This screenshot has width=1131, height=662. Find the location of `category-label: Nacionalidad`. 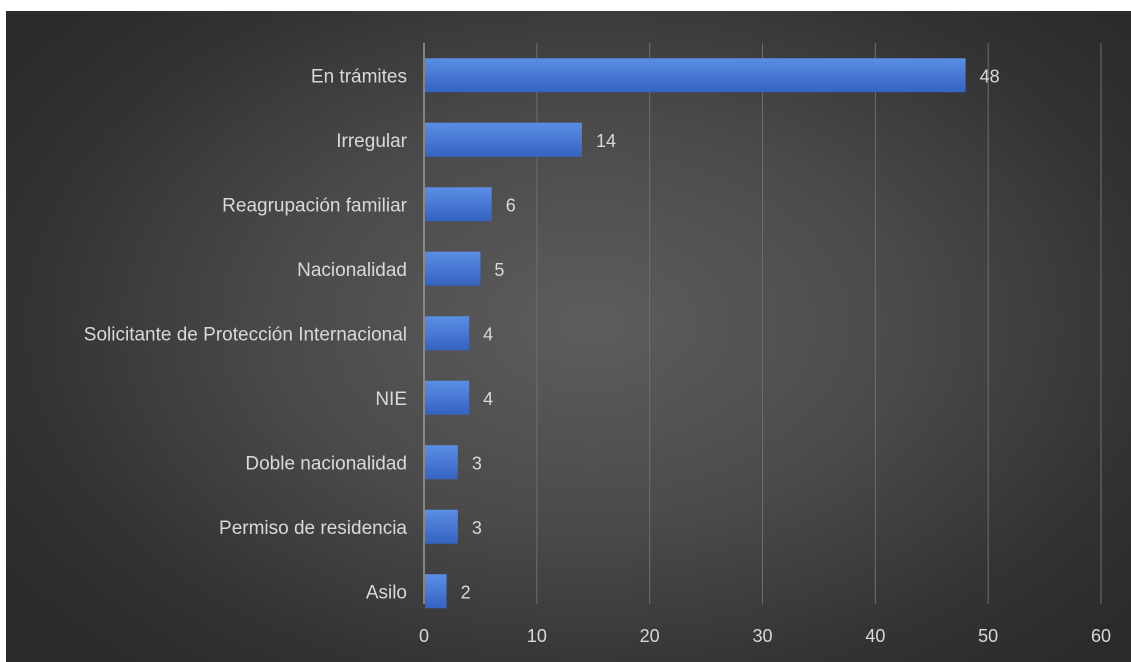

category-label: Nacionalidad is located at coordinates (352, 270).